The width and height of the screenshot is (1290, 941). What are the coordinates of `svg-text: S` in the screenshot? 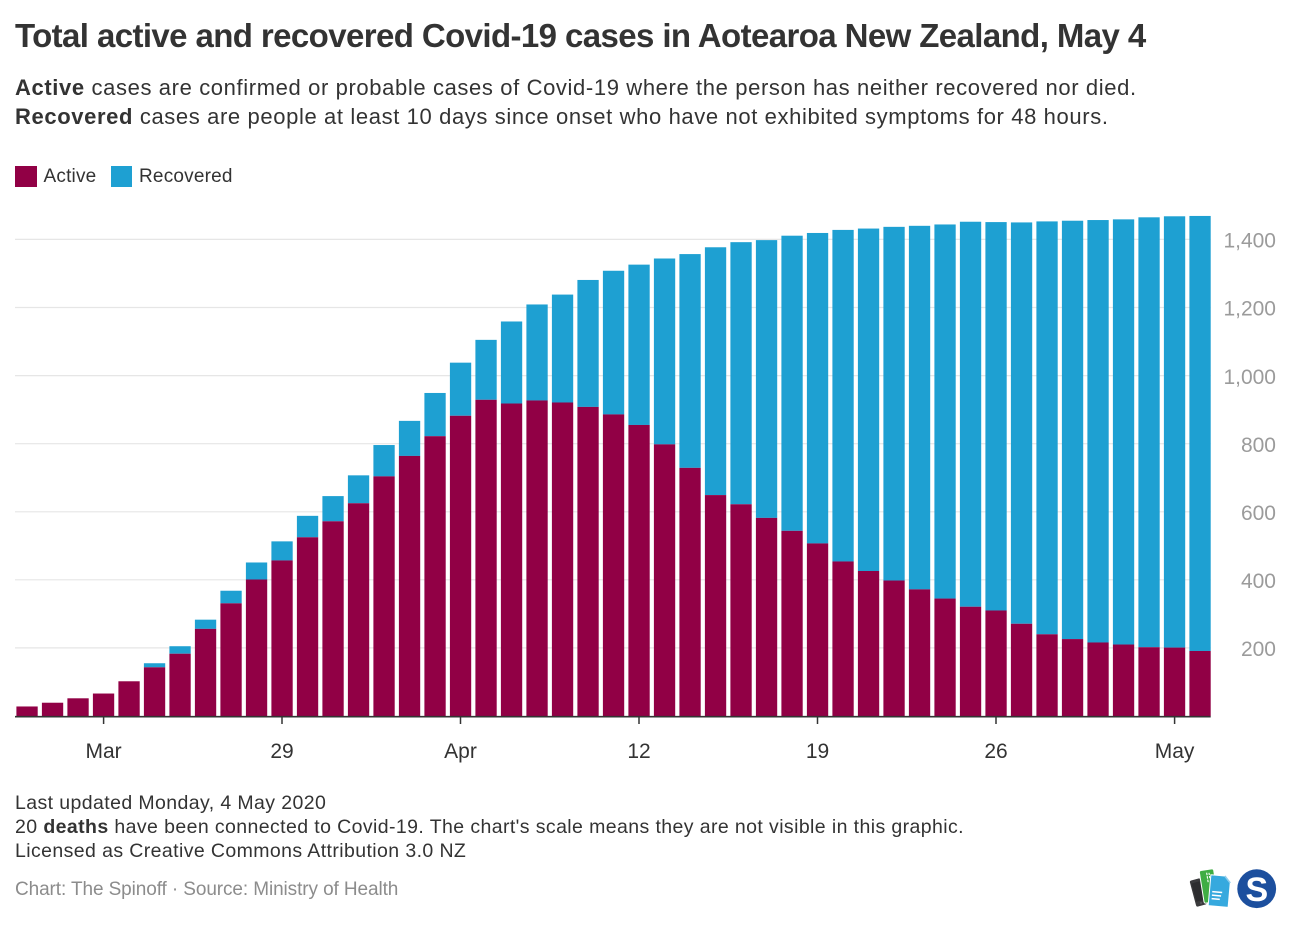 It's located at (1257, 890).